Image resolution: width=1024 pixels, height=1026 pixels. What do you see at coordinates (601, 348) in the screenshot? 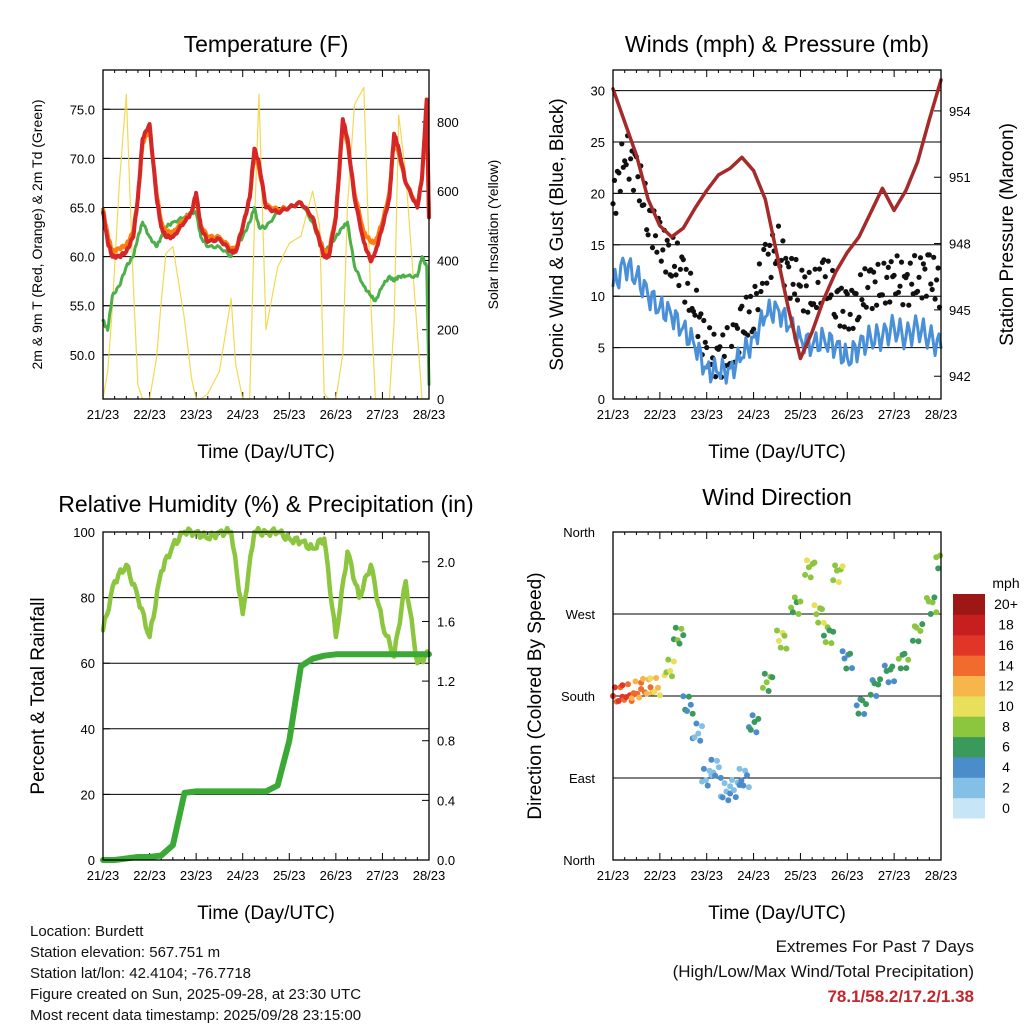
I see `y-tick-label: 5` at bounding box center [601, 348].